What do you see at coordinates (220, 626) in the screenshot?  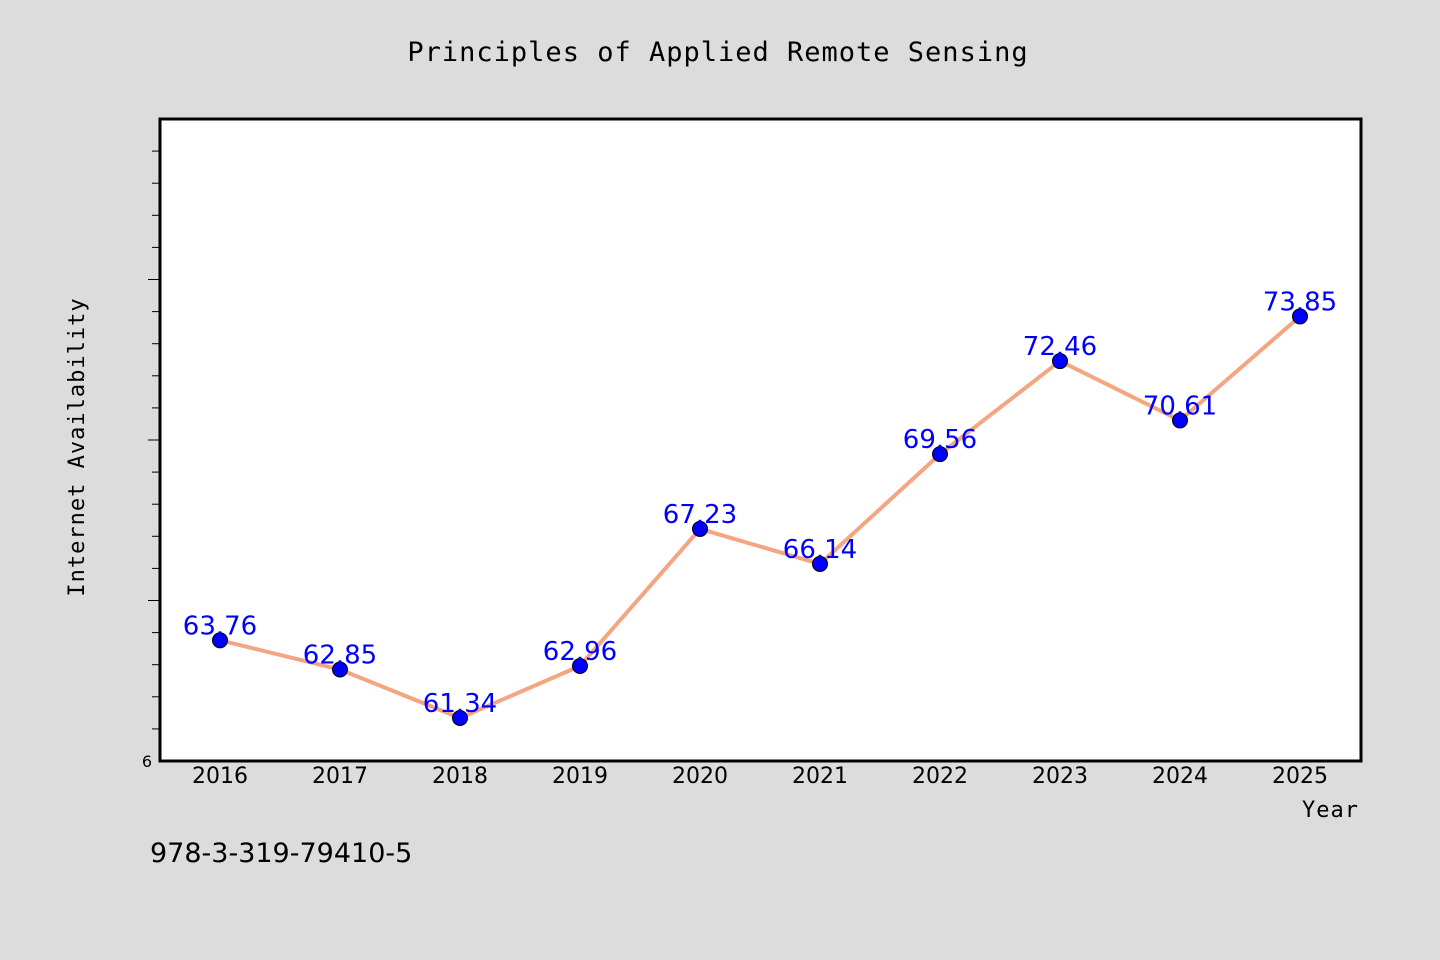 I see `data-label: 63.76` at bounding box center [220, 626].